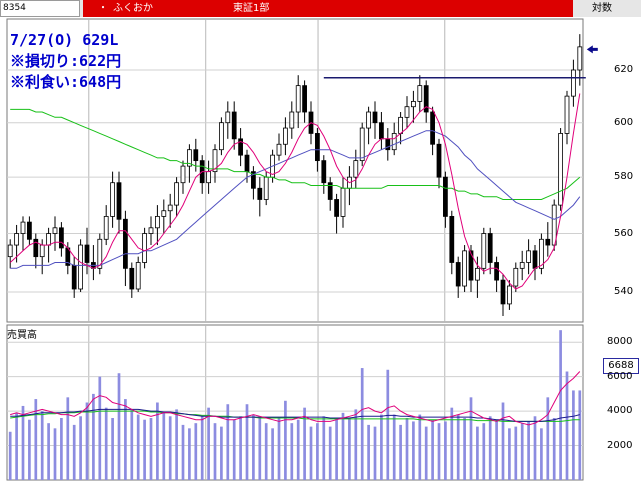 The width and height of the screenshot is (641, 484). What do you see at coordinates (624, 122) in the screenshot?
I see `price-tick-label: 600` at bounding box center [624, 122].